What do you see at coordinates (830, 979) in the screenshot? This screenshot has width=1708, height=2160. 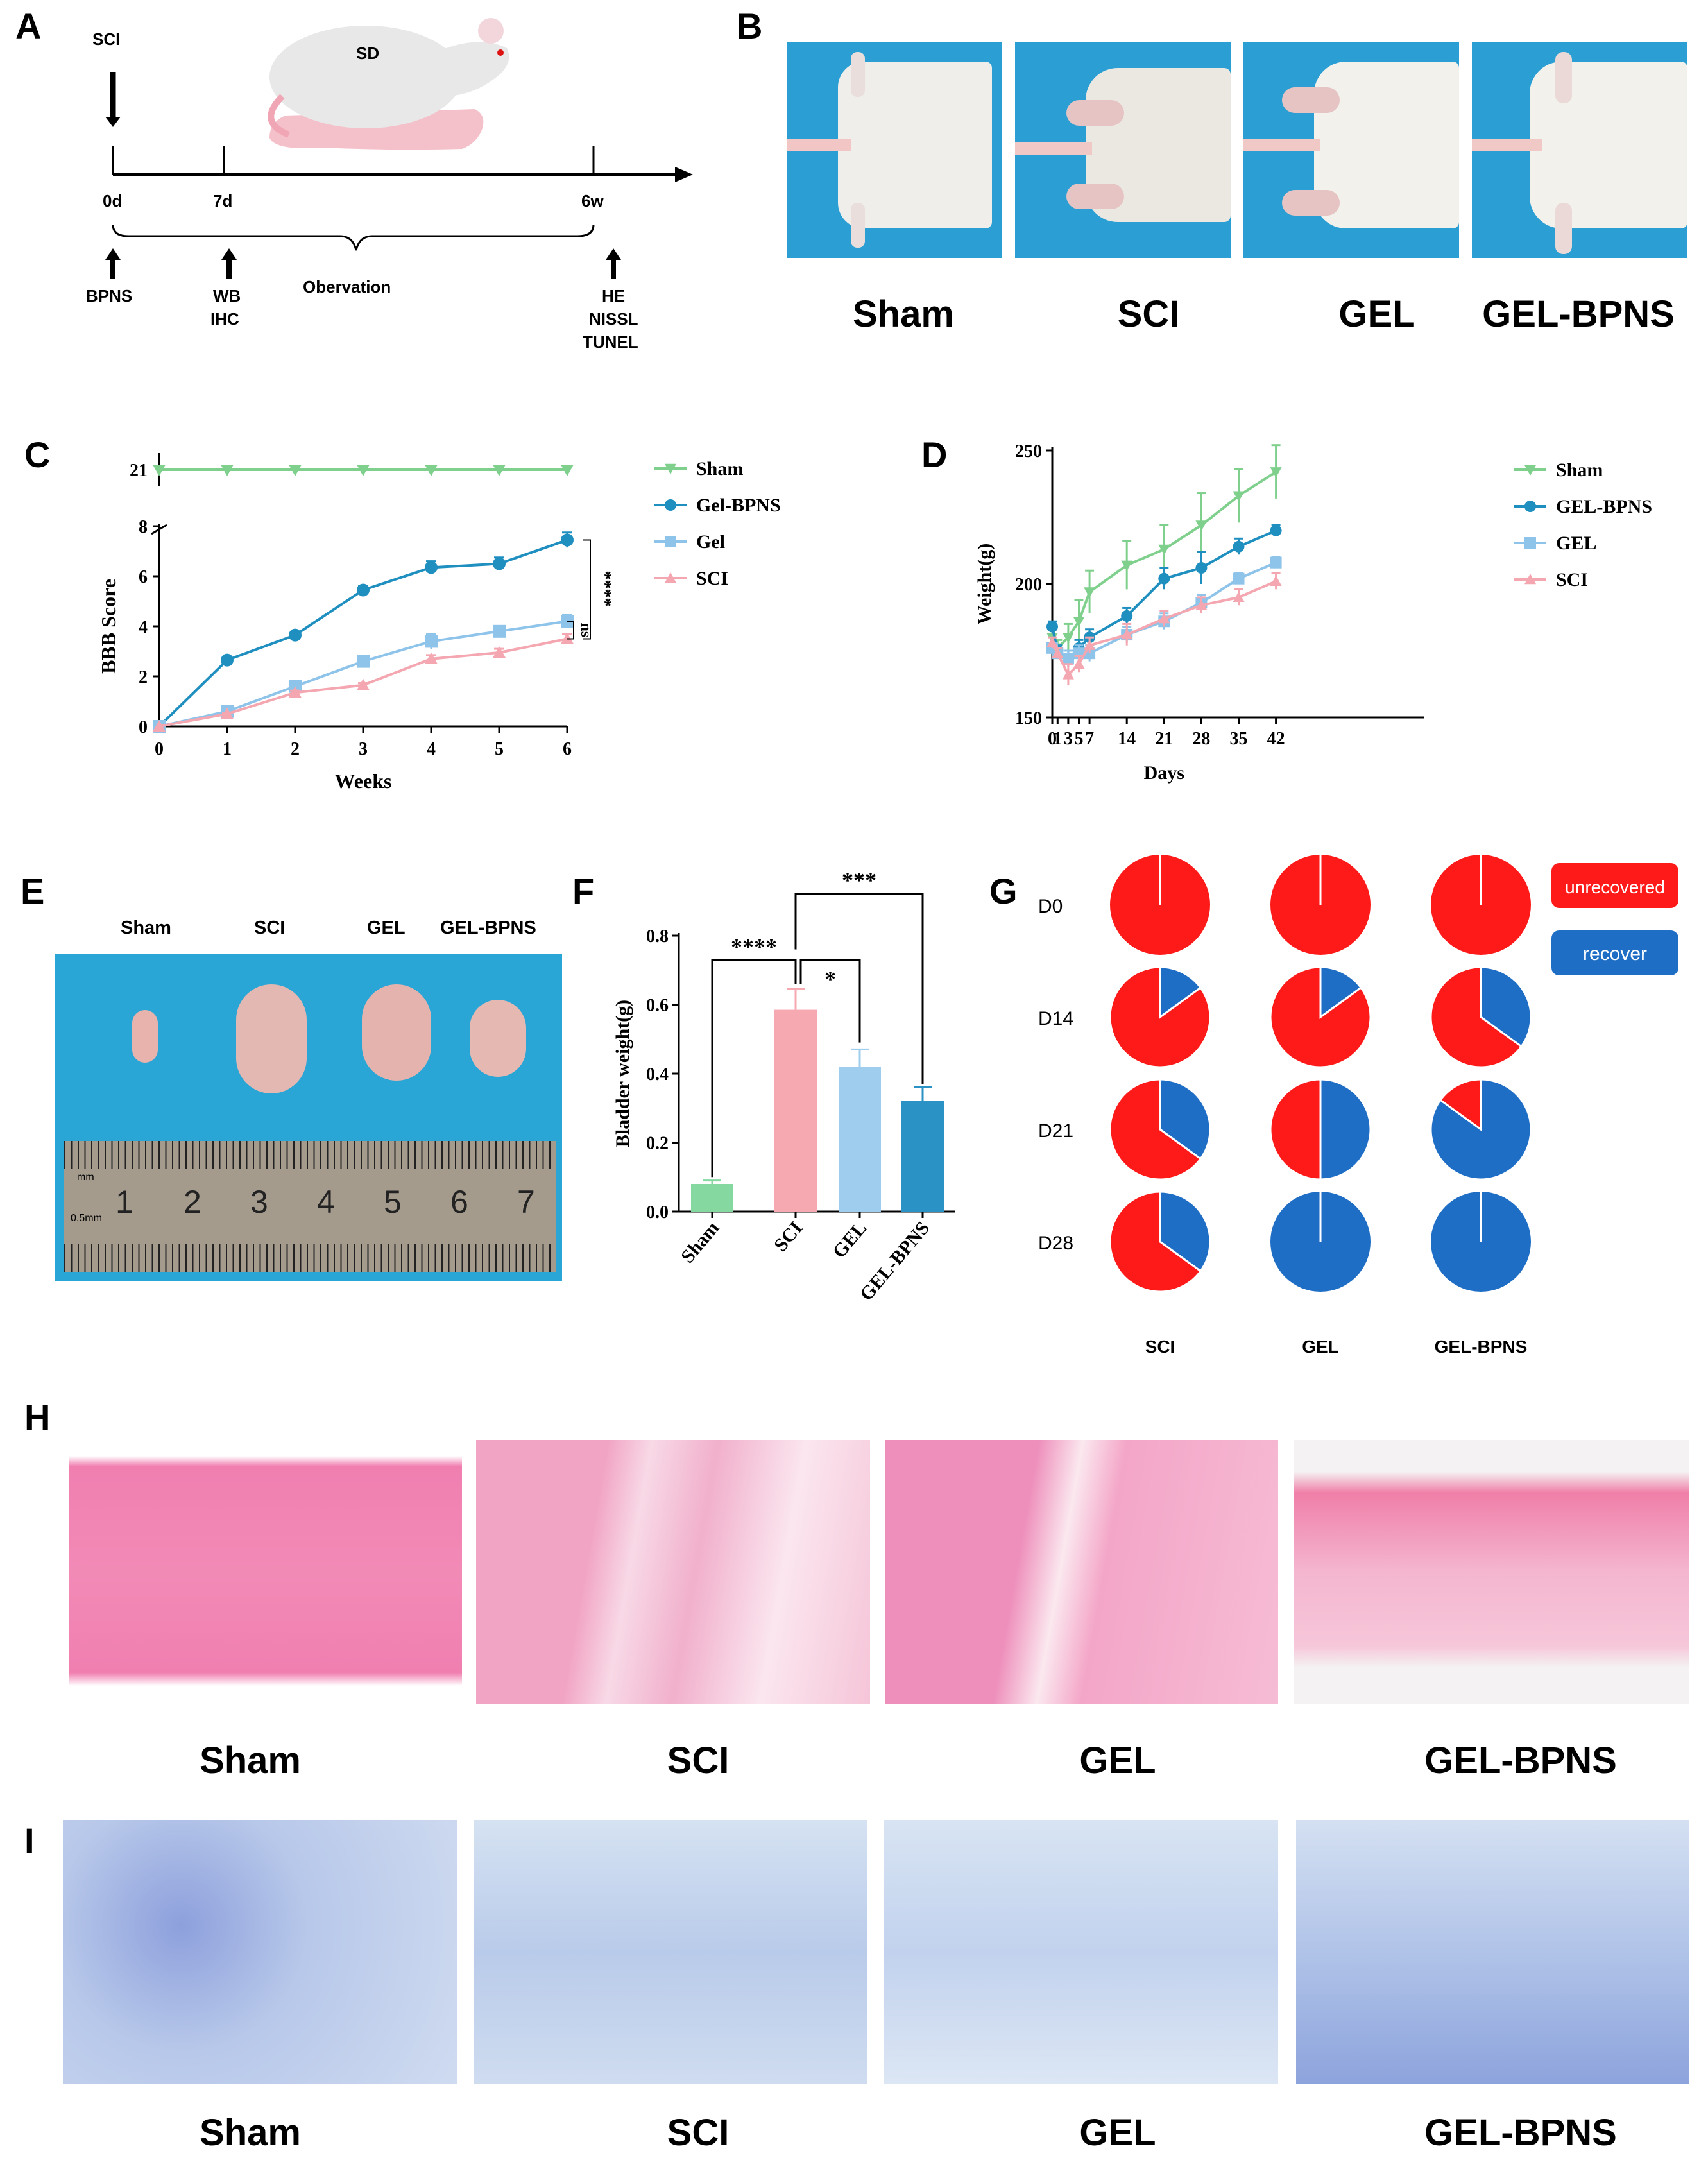 I see `sig-label-sci-gel: *` at bounding box center [830, 979].